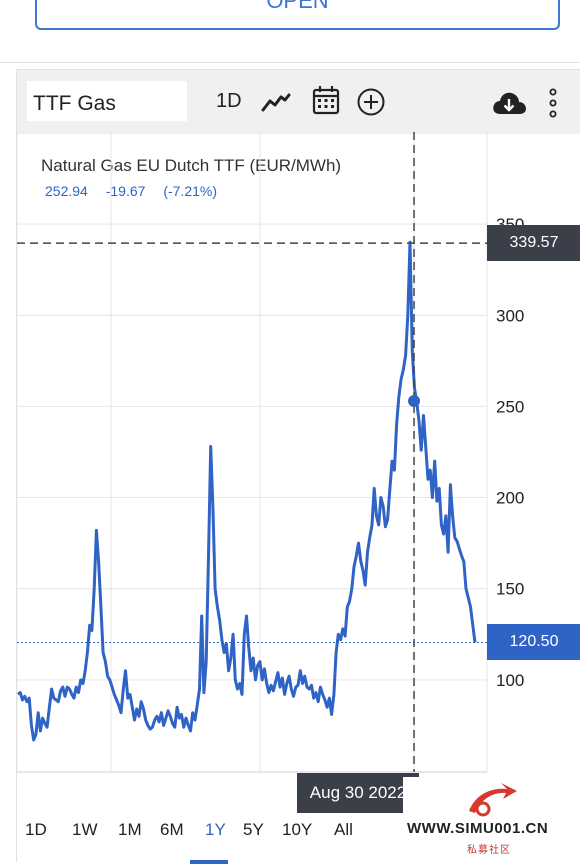 The image size is (580, 864). I want to click on price-change: -19.67, so click(125, 191).